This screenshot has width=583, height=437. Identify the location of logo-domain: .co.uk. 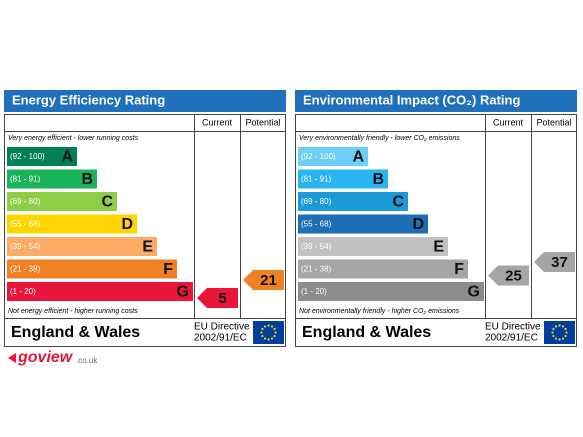
(87, 360).